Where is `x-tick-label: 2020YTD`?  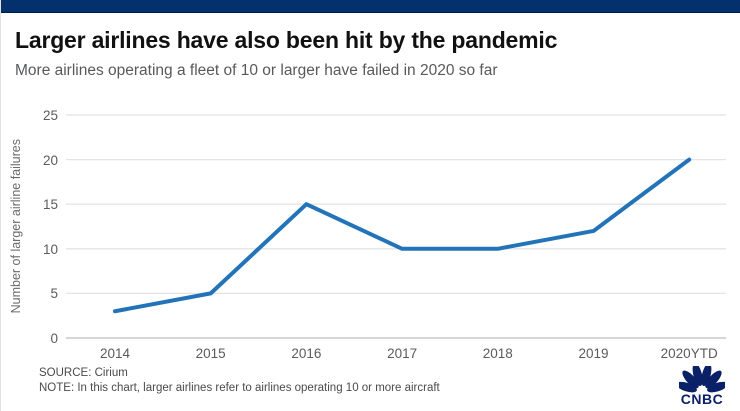 x-tick-label: 2020YTD is located at coordinates (689, 353).